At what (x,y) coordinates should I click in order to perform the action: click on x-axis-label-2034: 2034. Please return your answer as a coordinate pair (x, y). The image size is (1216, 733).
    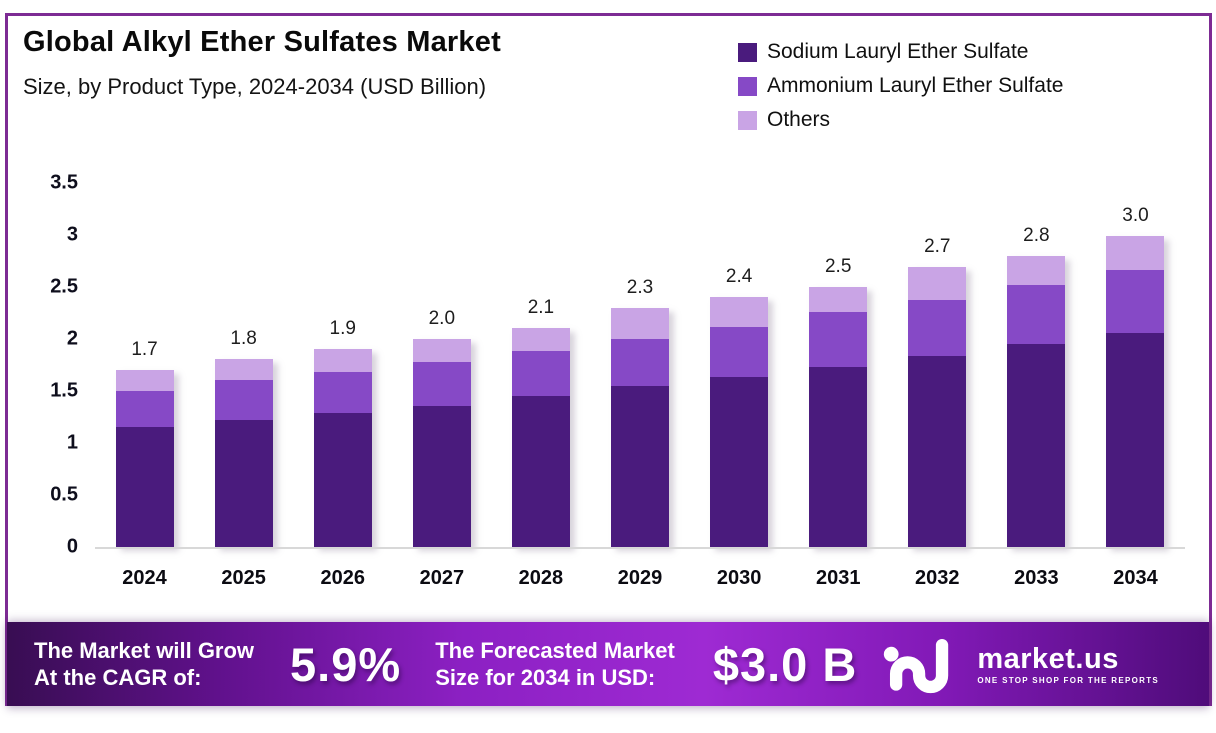
    Looking at the image, I should click on (1135, 578).